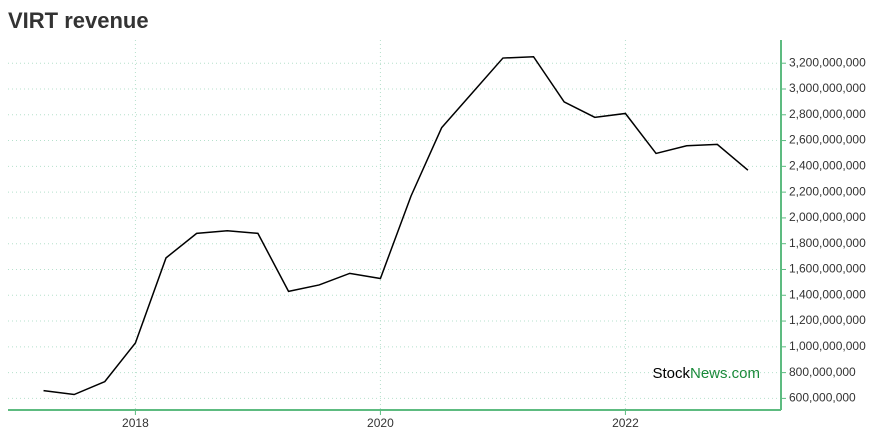 This screenshot has width=880, height=440. Describe the element at coordinates (625, 423) in the screenshot. I see `x-tick-label: 2022` at that location.